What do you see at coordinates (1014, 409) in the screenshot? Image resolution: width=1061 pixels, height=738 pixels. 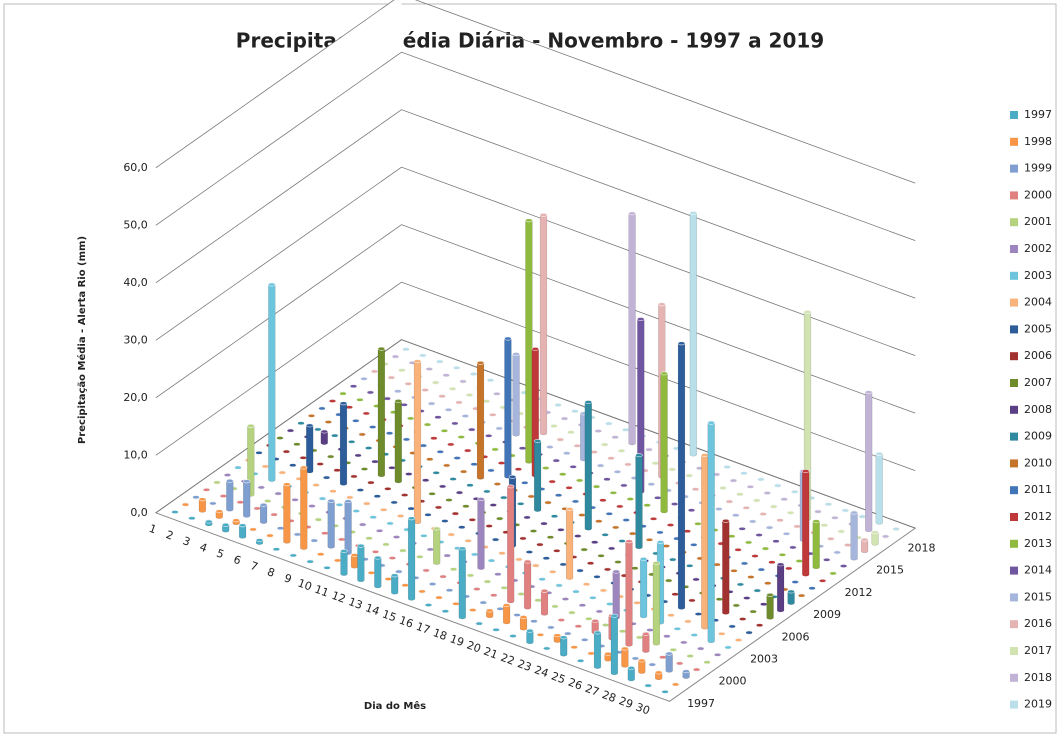 I see `legend-swatch` at bounding box center [1014, 409].